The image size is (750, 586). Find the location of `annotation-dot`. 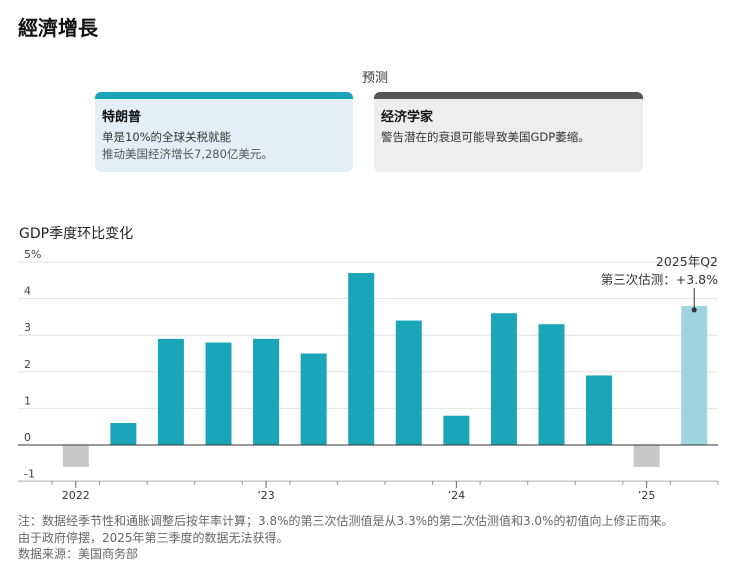

annotation-dot is located at coordinates (694, 310).